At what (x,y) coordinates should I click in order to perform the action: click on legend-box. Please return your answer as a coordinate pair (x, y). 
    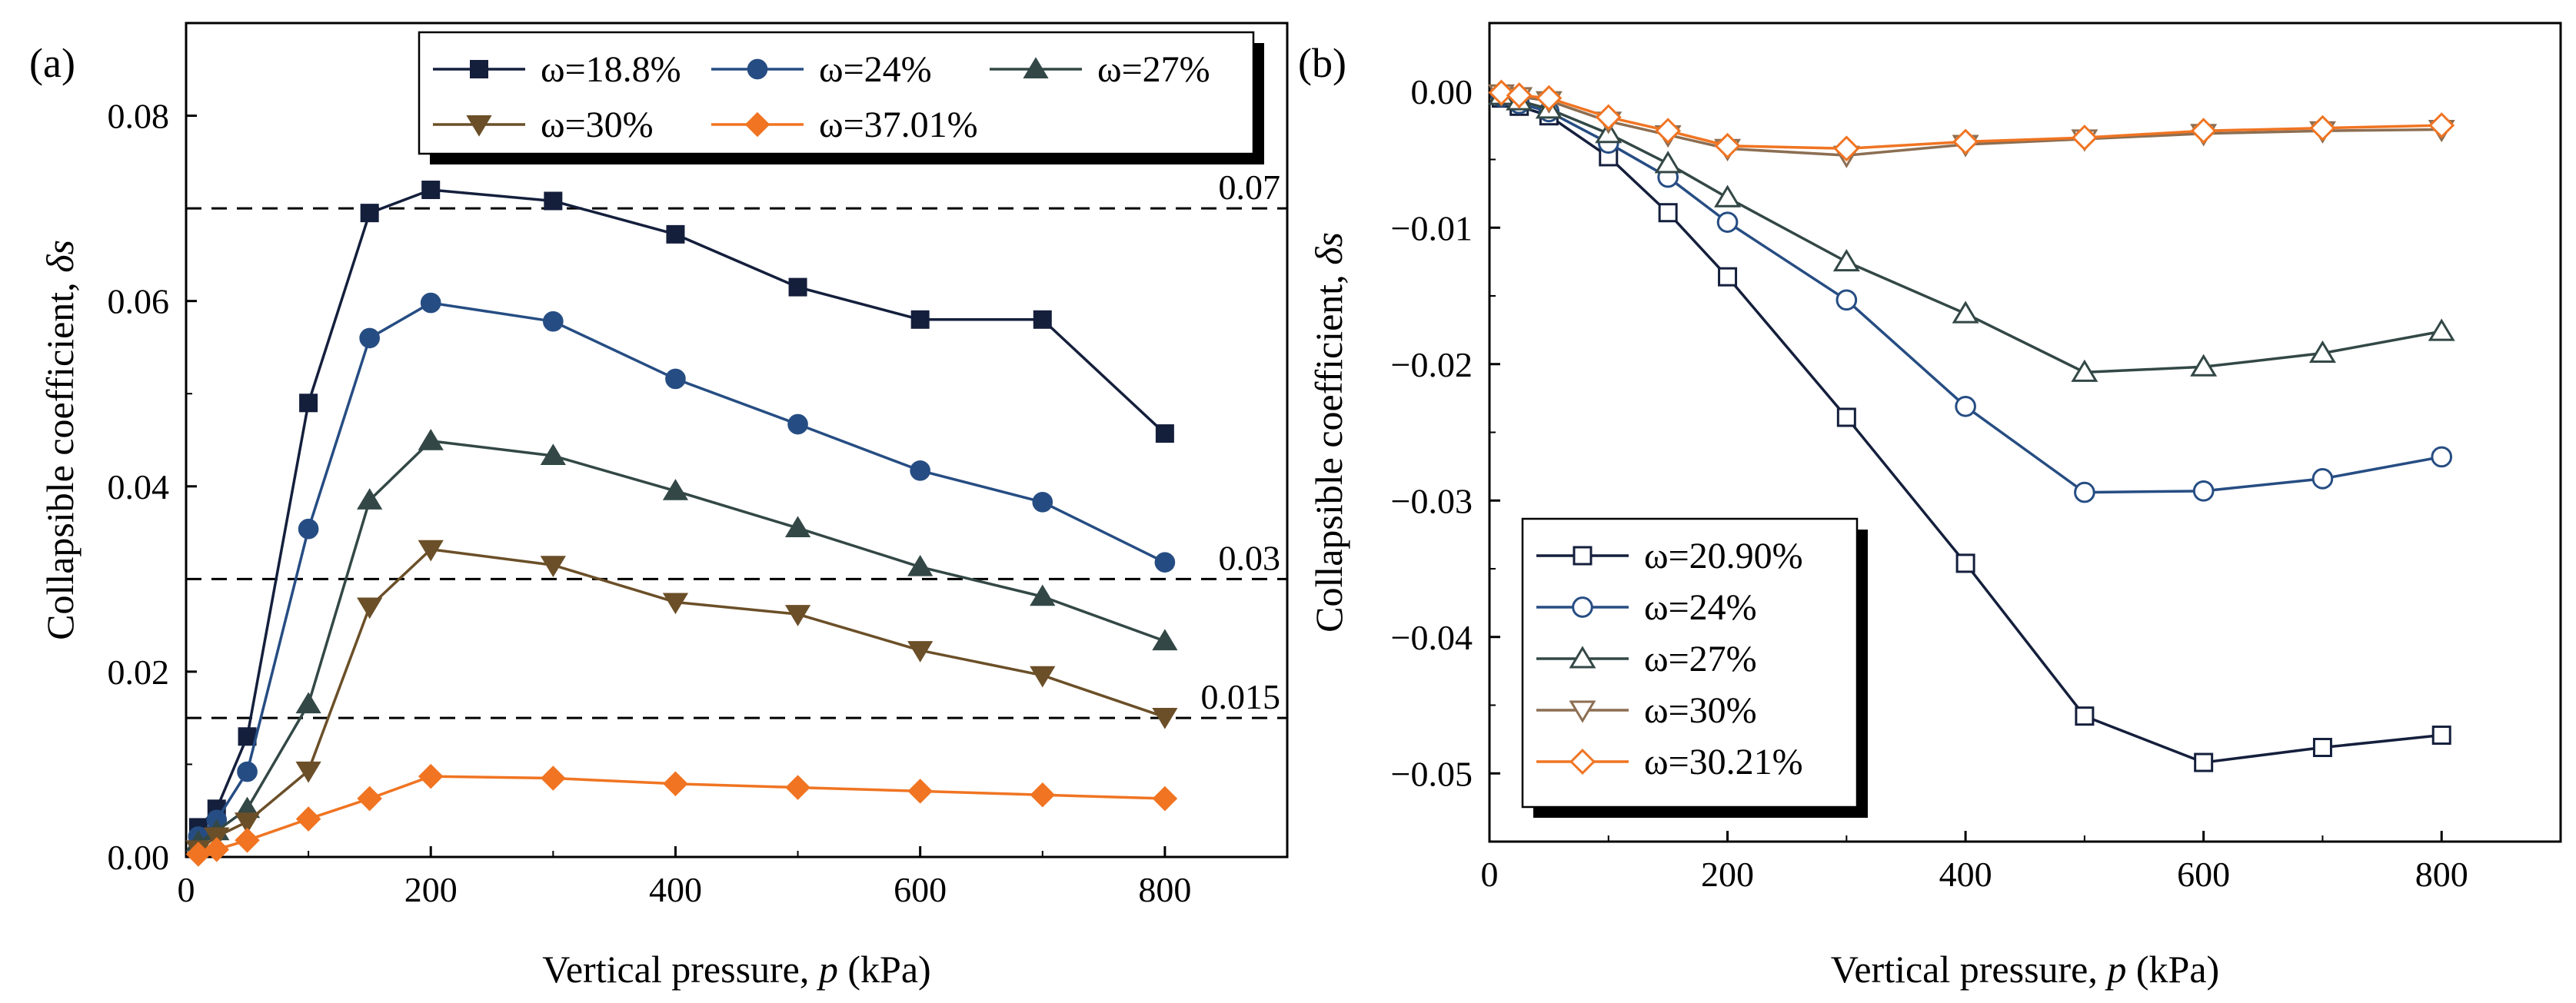
    Looking at the image, I should click on (836, 93).